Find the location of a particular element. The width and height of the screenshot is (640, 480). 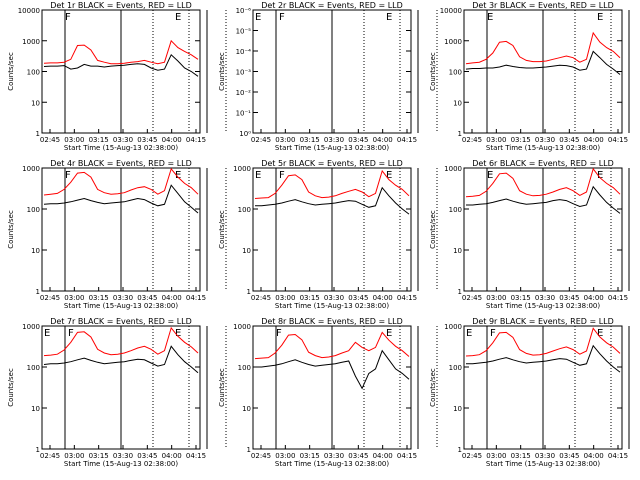

y-tick-label: 10⁻⁴ is located at coordinates (244, 52).